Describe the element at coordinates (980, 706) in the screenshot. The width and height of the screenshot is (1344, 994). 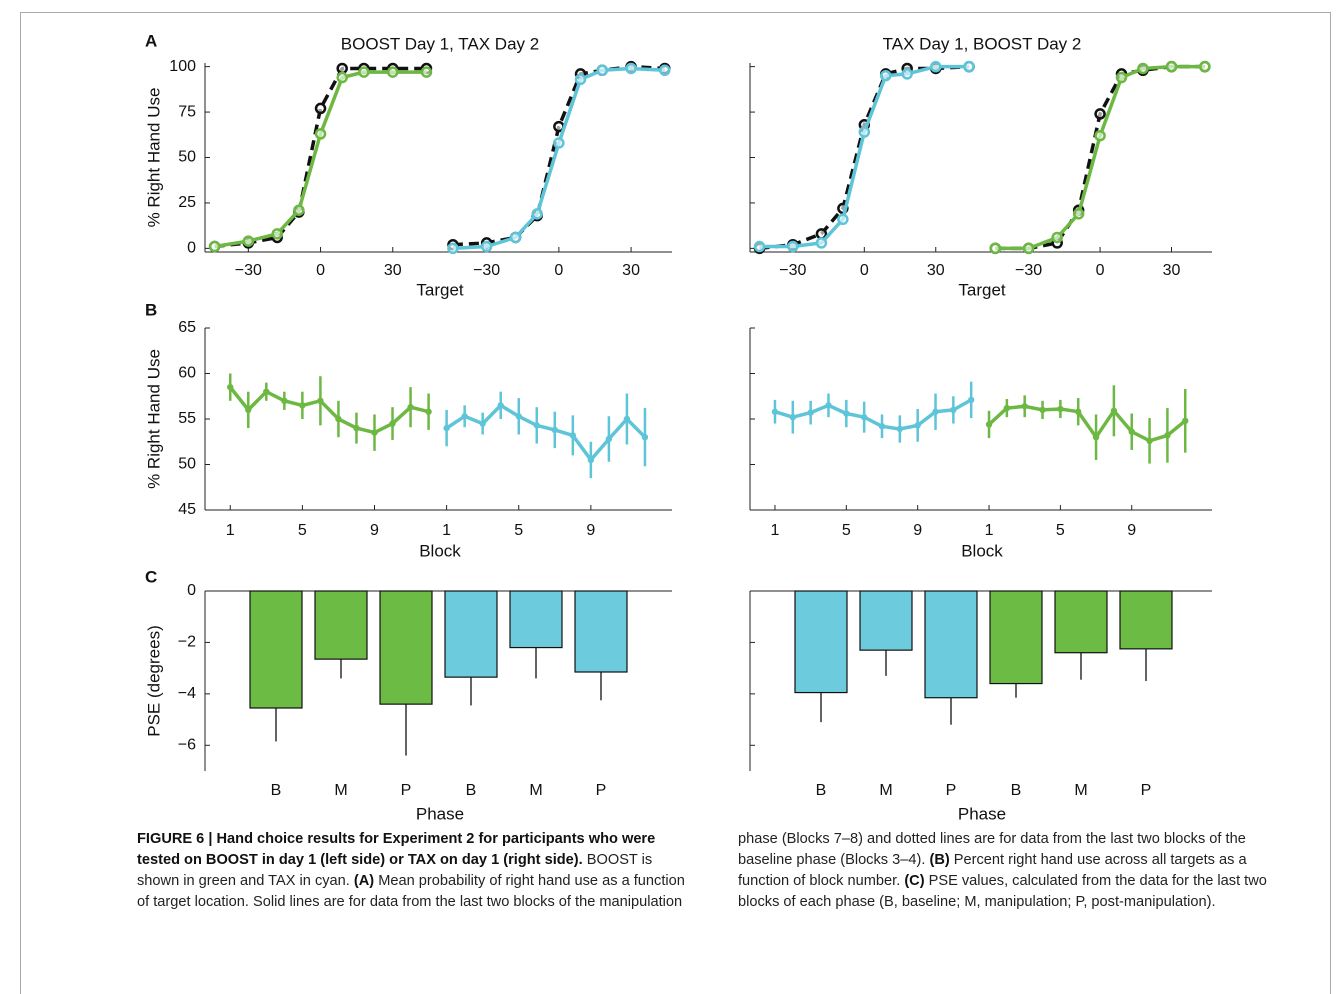
I see `panel: Phase B M P B M P` at that location.